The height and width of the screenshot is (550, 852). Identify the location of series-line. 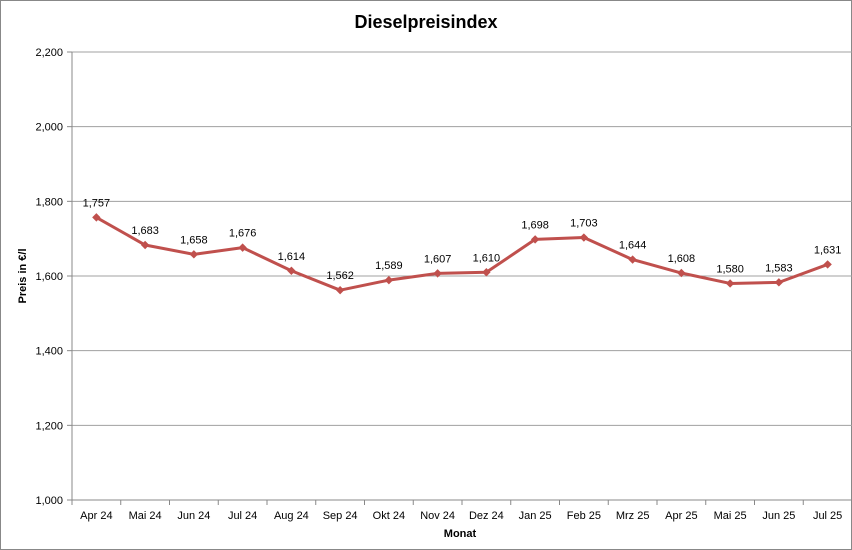
(462, 253).